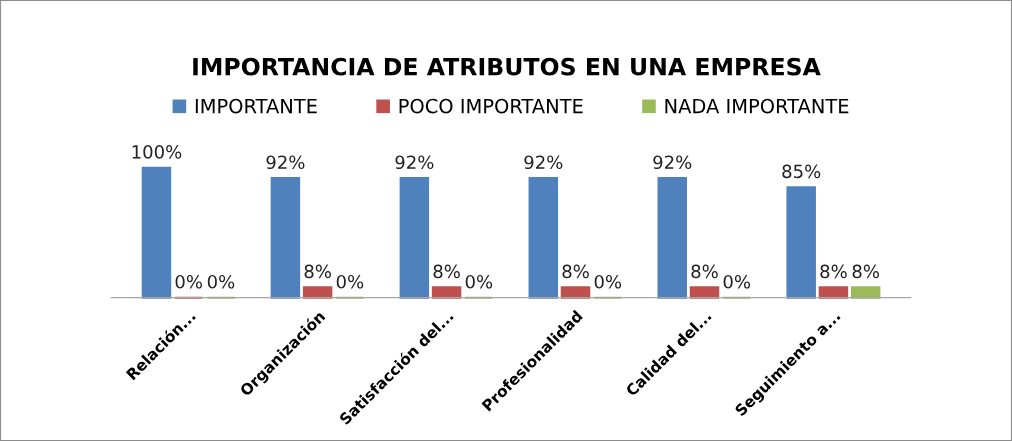 The image size is (1012, 441). Describe the element at coordinates (256, 106) in the screenshot. I see `legend-label: IMPORTANTE` at that location.